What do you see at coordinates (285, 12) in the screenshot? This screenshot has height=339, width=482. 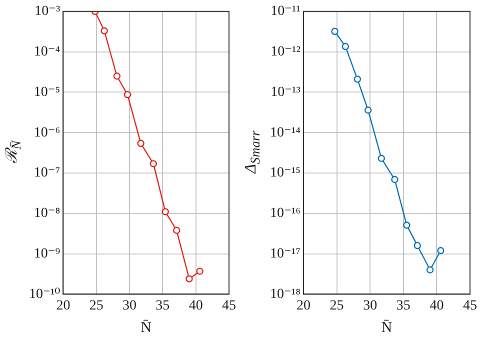 I see `y-tick-label: 10⁻¹¹` at bounding box center [285, 12].